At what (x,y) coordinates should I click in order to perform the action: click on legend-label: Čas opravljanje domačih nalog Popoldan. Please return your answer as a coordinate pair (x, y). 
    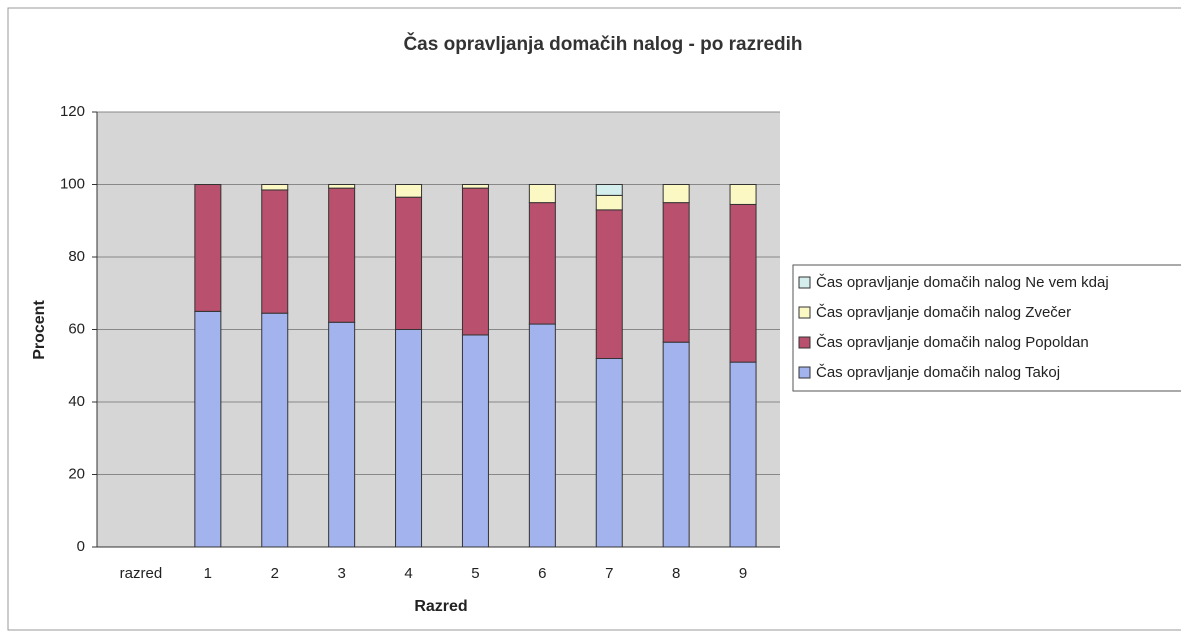
    Looking at the image, I should click on (952, 342).